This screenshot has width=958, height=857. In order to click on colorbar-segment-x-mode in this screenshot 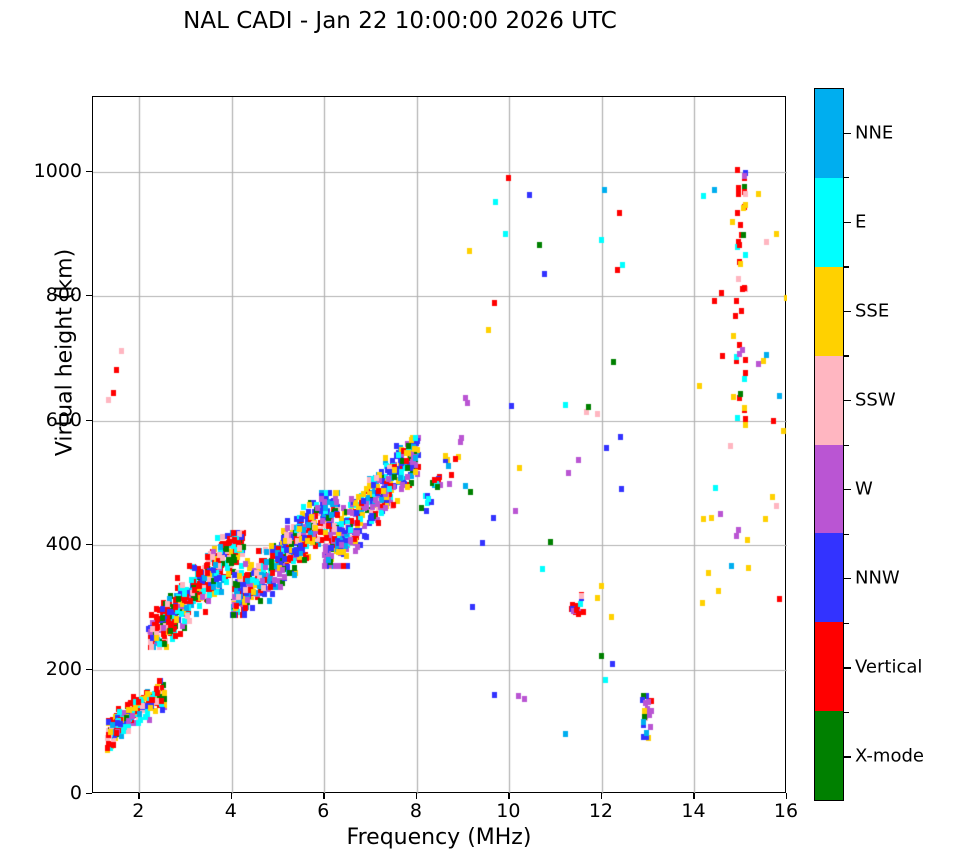, I will do `click(829, 755)`.